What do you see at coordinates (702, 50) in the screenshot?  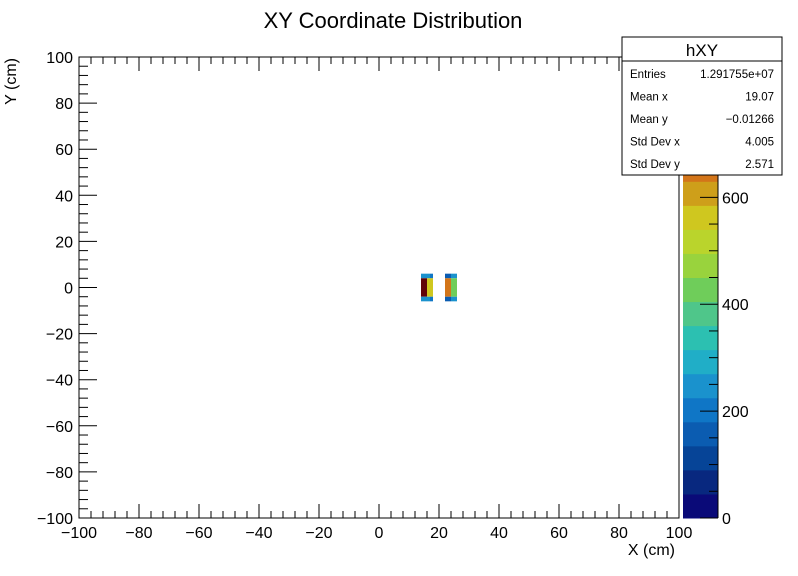 I see `stats-name: hXY` at bounding box center [702, 50].